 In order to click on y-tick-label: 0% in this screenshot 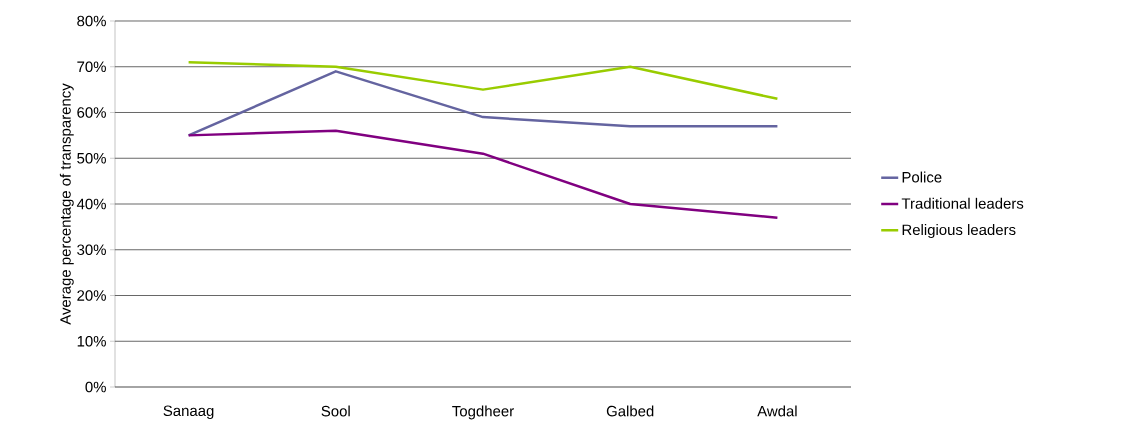, I will do `click(95, 387)`.